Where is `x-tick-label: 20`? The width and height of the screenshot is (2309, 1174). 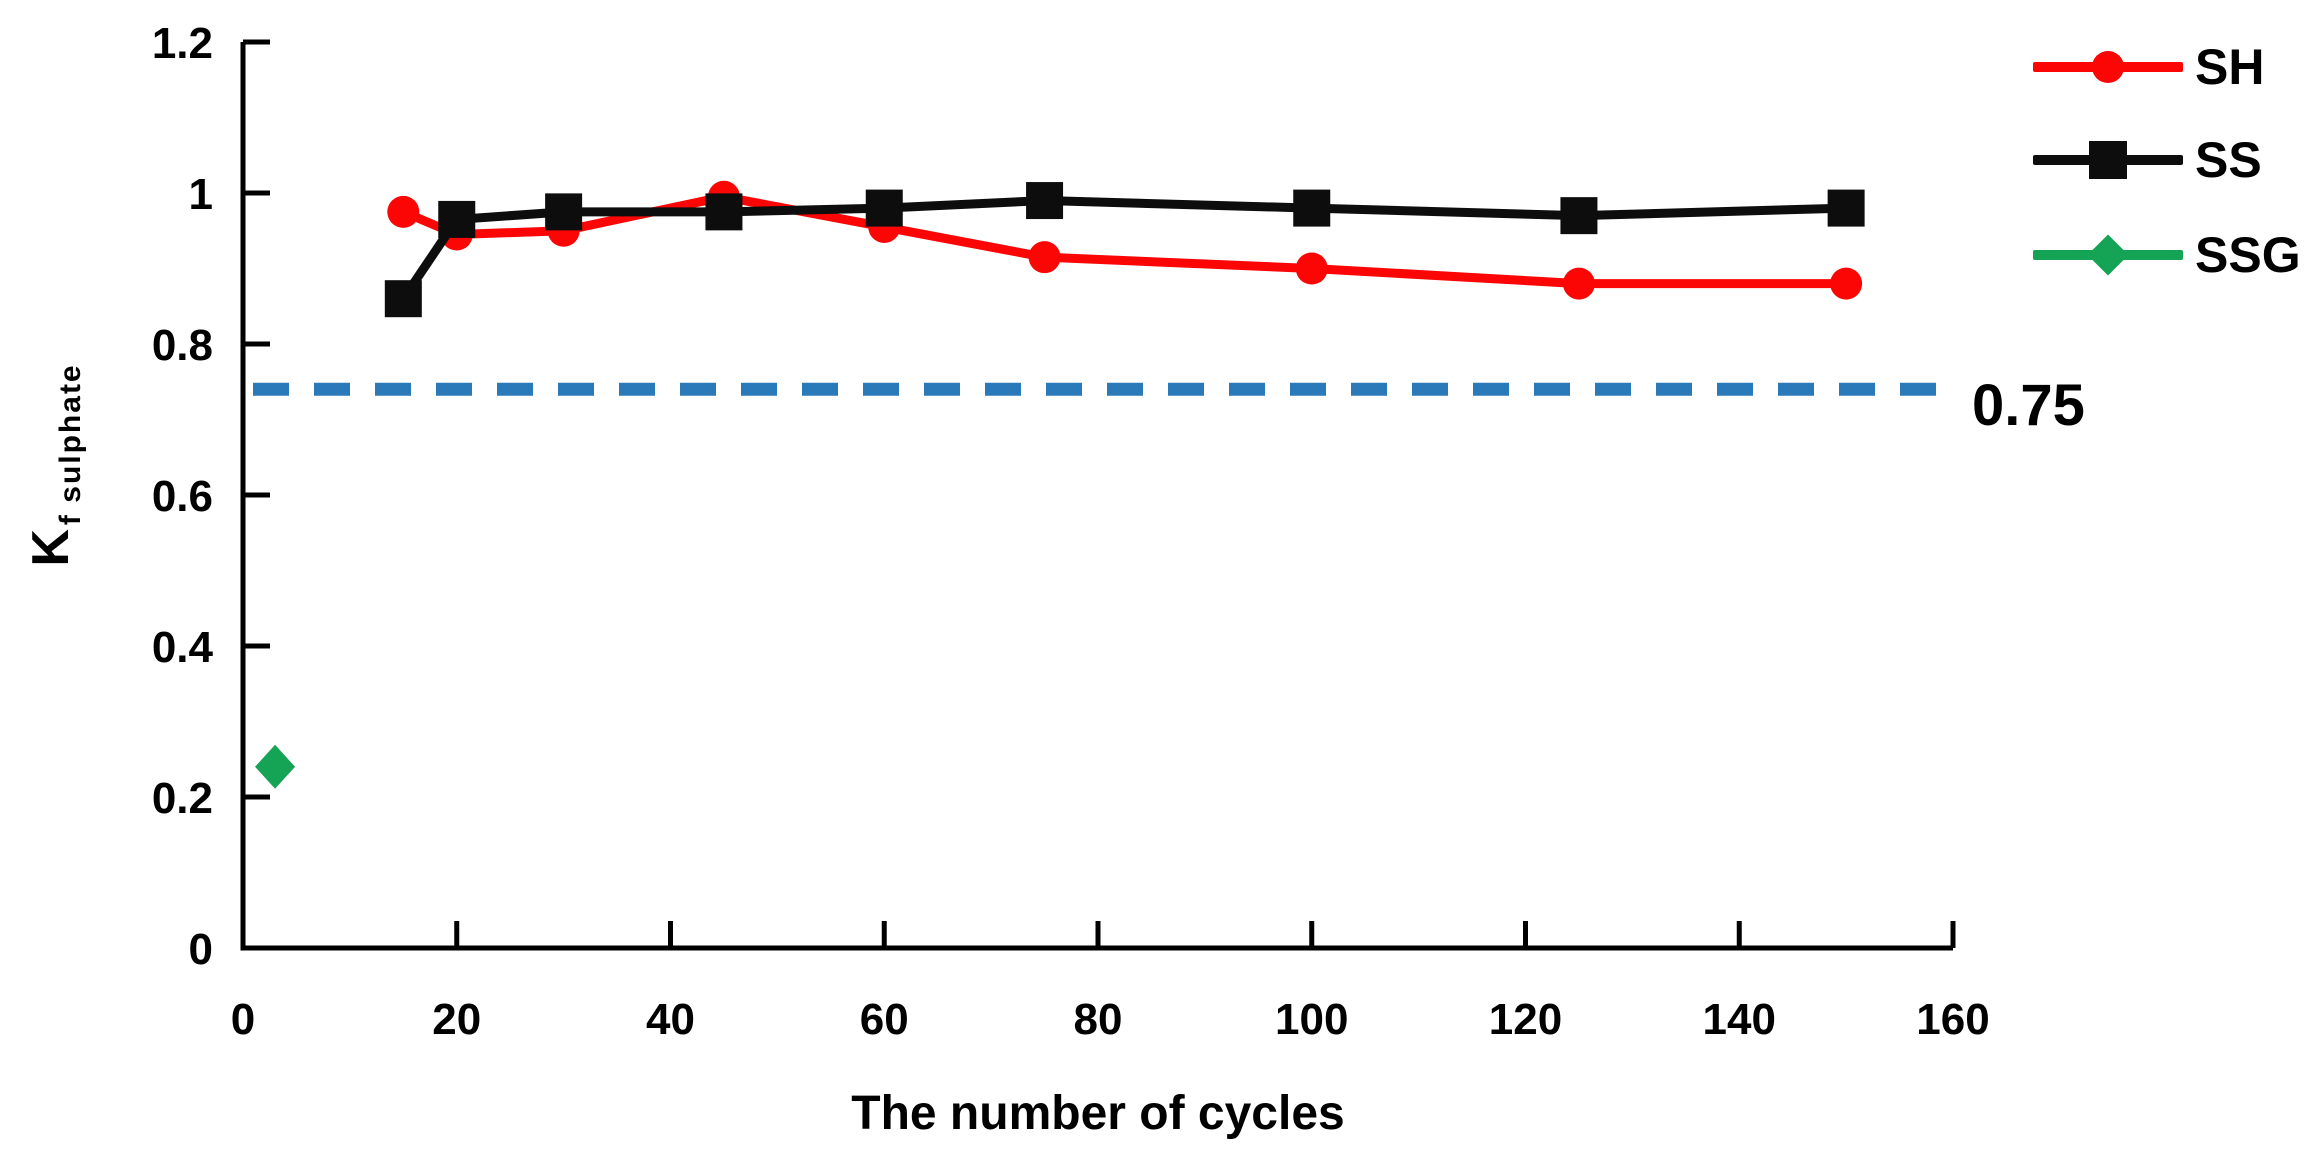 x-tick-label: 20 is located at coordinates (456, 1019).